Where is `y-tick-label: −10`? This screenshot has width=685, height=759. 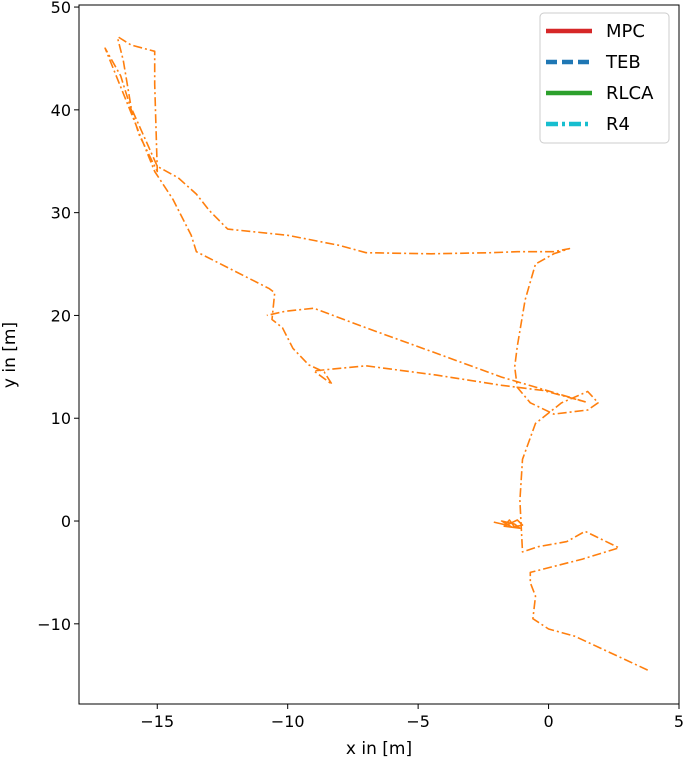 y-tick-label: −10 is located at coordinates (54, 624).